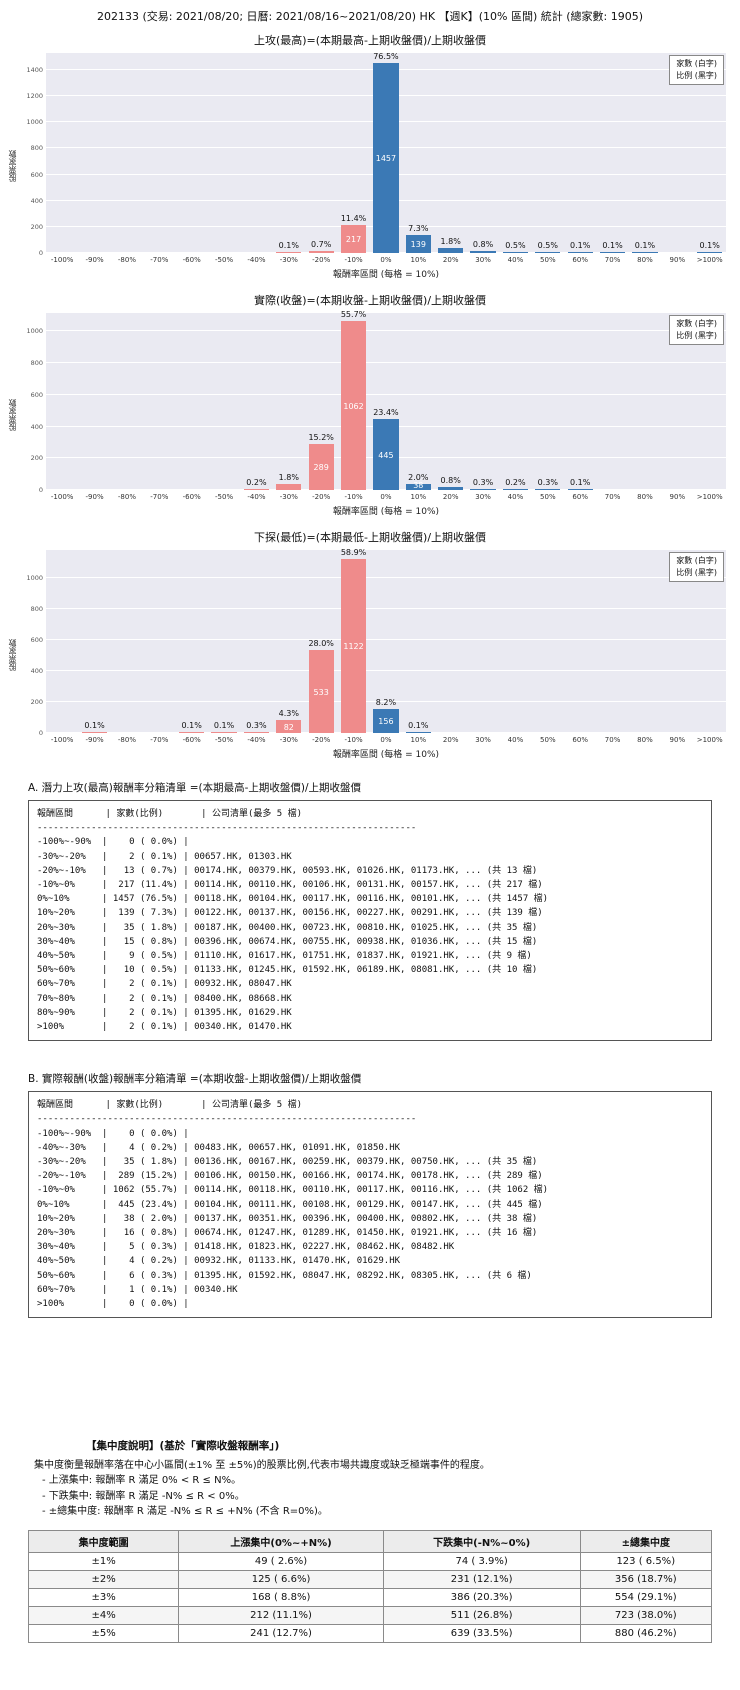 This screenshot has height=1690, width=740. Describe the element at coordinates (288, 727) in the screenshot. I see `count-label: 82` at that location.